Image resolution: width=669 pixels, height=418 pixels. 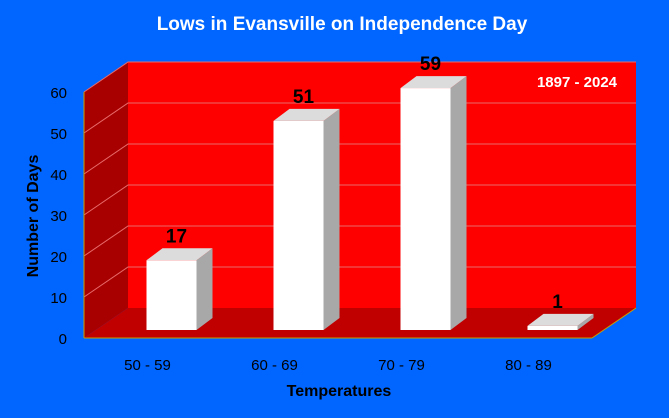 I want to click on y-tick-label: 20, so click(x=58, y=257).